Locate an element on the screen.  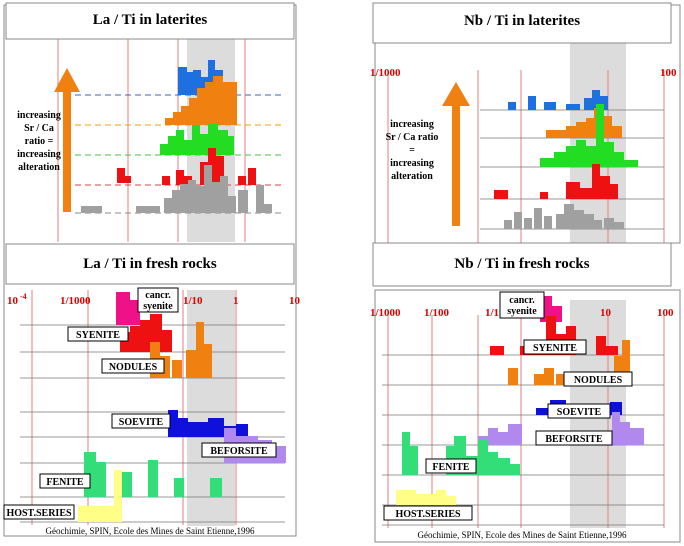
la-label-fenite: FENITE is located at coordinates (65, 482).